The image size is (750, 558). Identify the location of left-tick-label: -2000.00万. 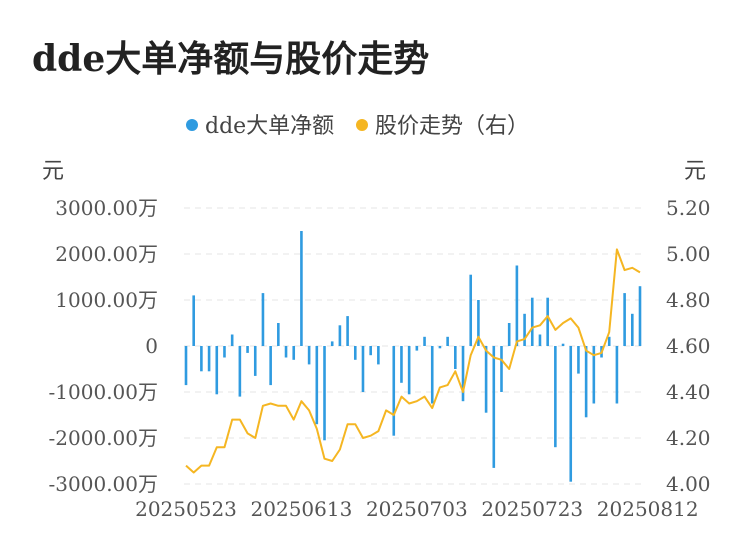
(103, 438).